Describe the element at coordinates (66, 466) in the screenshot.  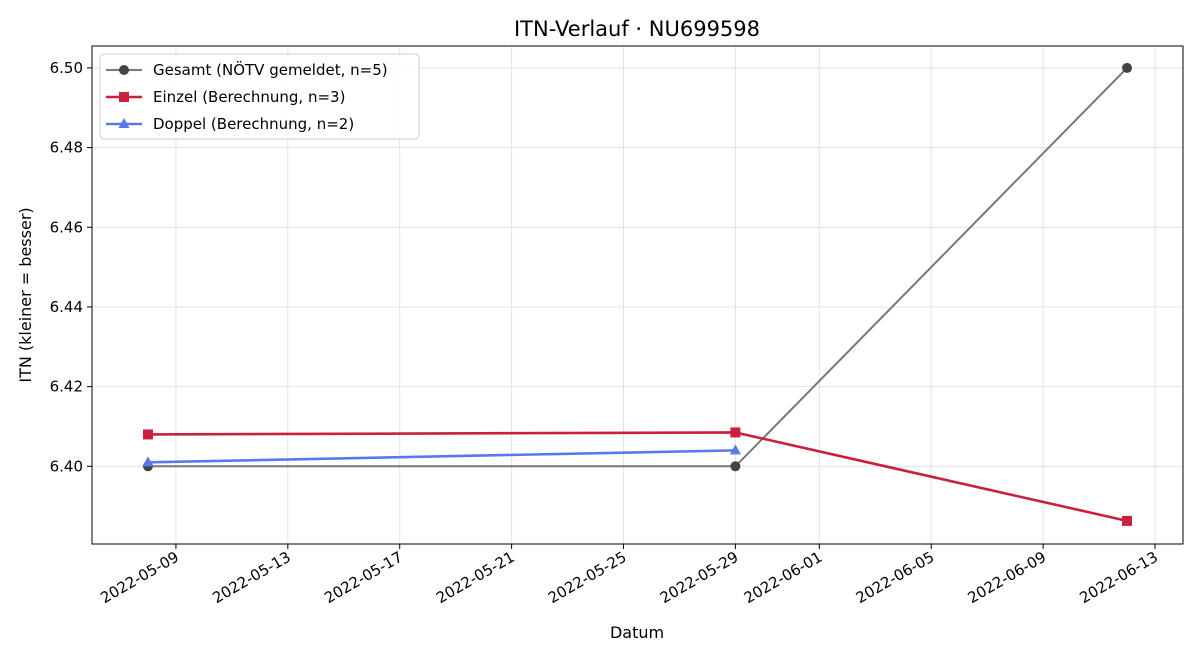
I see `y-tick-label: 6.40` at that location.